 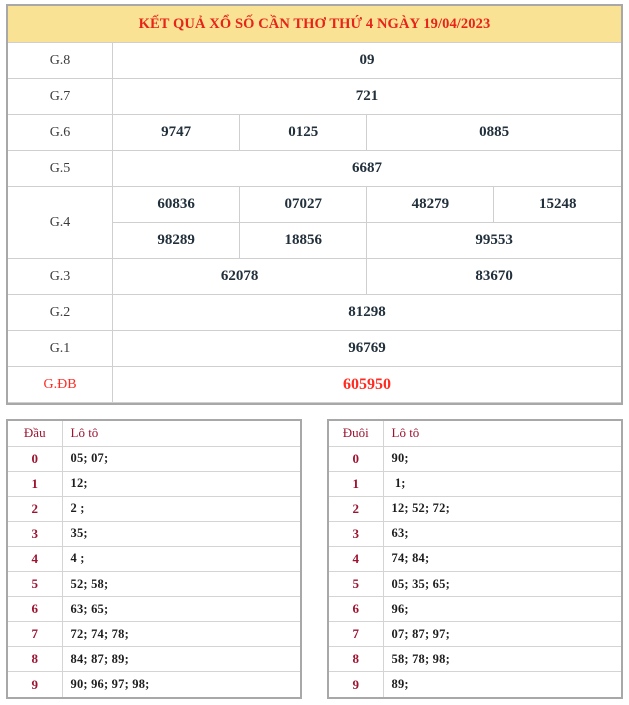 I want to click on head-value-9: 90; 96; 97; 98;, so click(x=180, y=684).